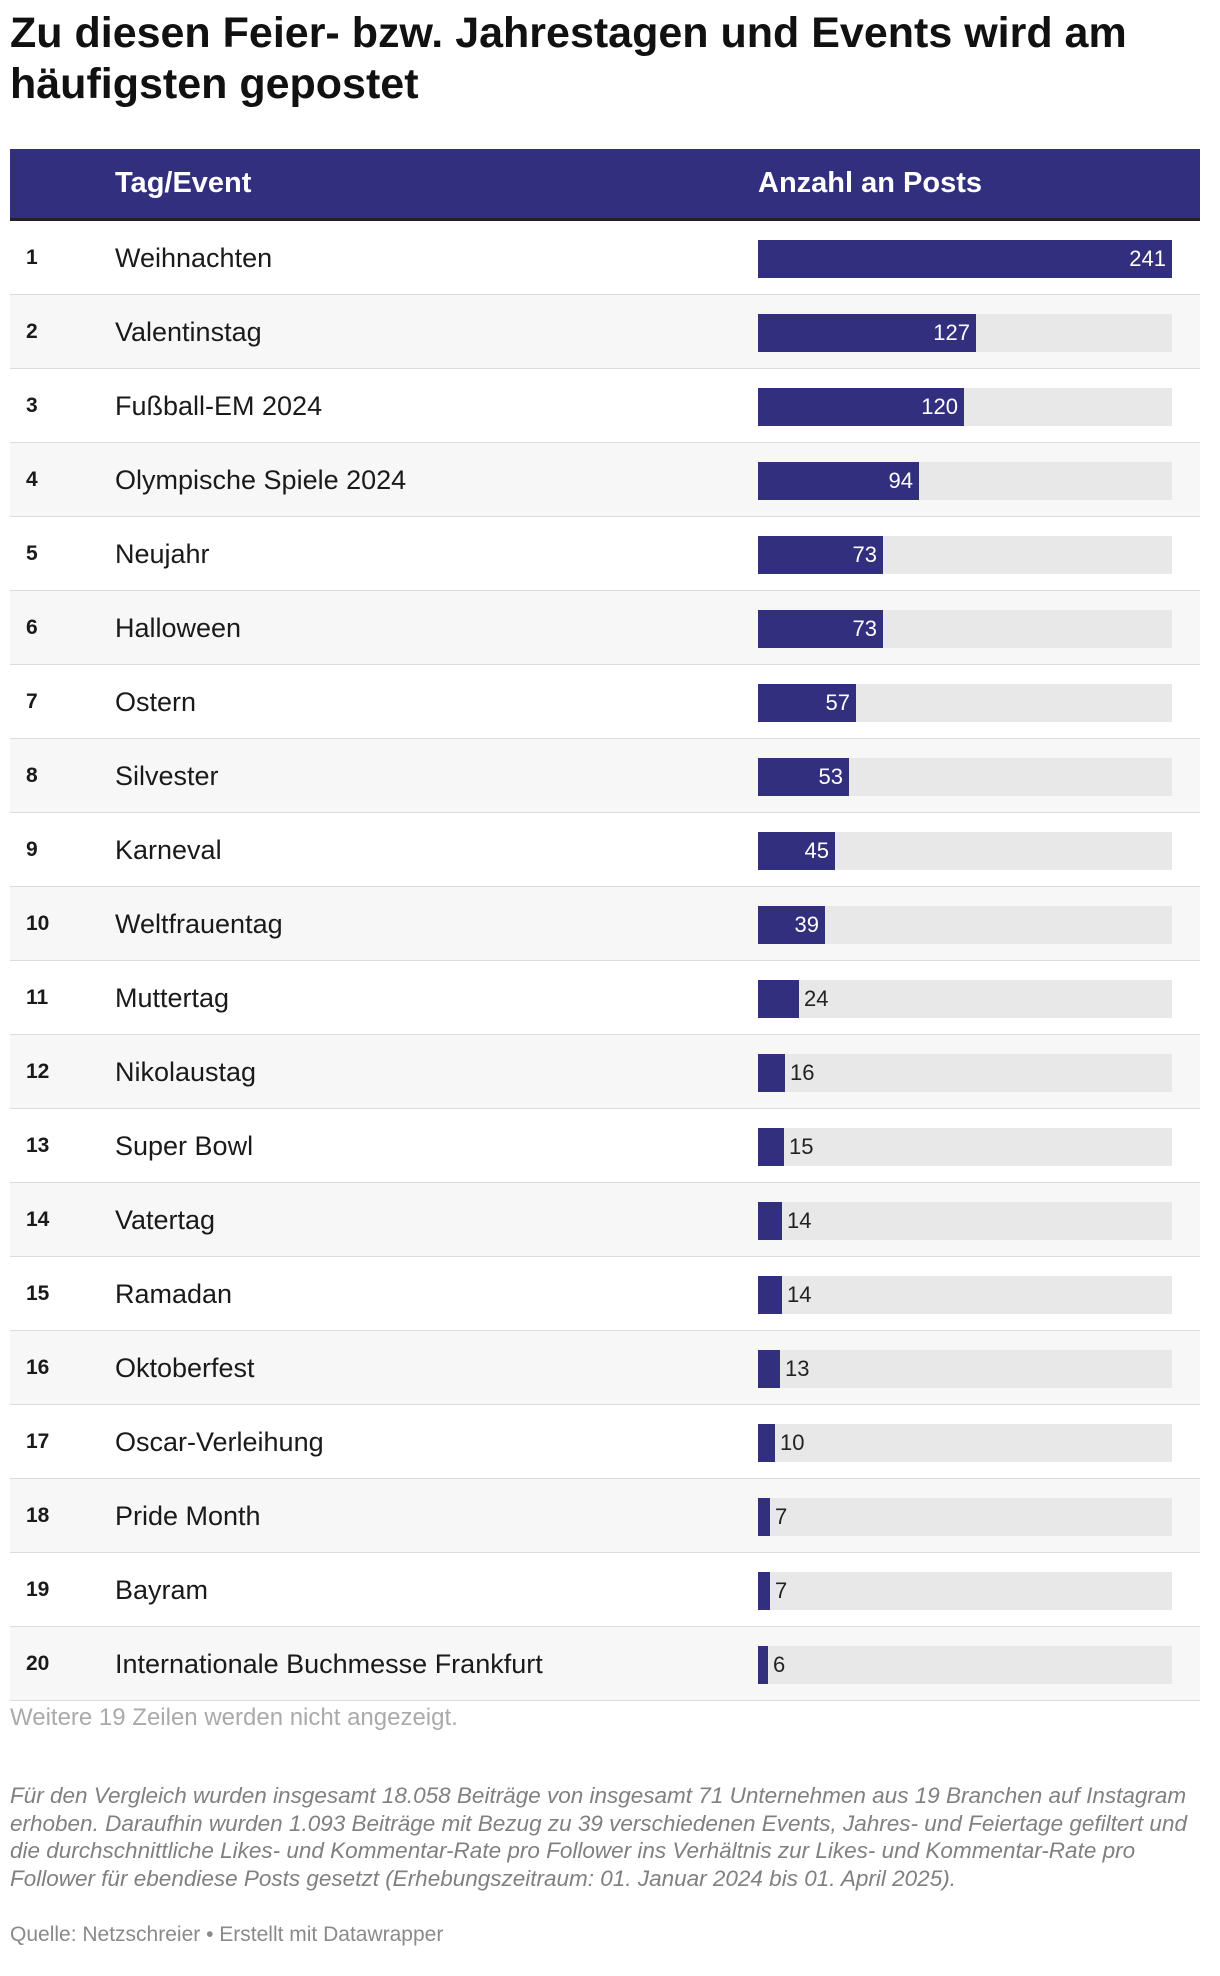 The width and height of the screenshot is (1220, 1976). I want to click on row-label: Bayram, so click(162, 1590).